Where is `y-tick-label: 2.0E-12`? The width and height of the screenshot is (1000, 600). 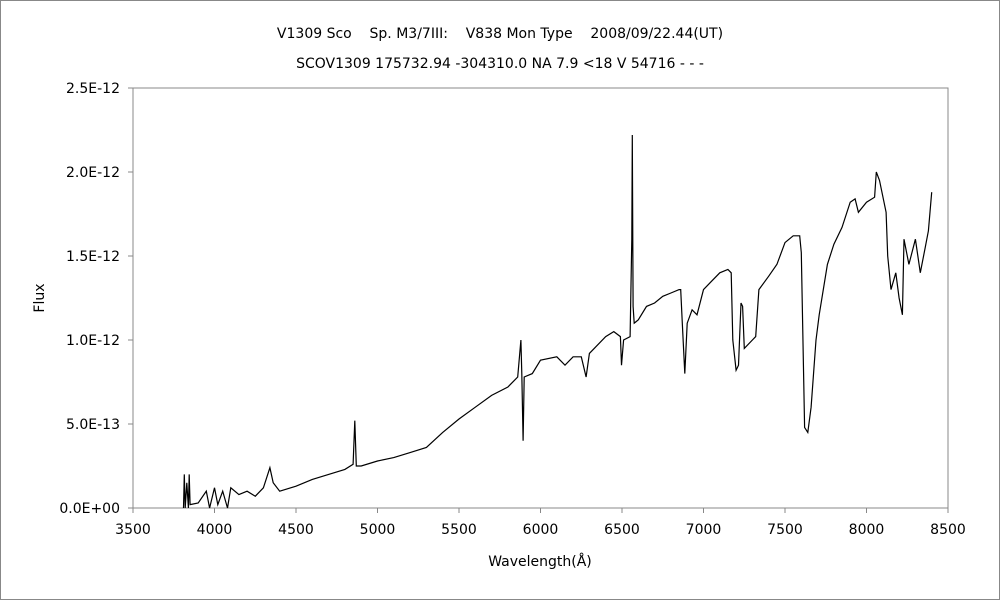
y-tick-label: 2.0E-12 is located at coordinates (93, 173).